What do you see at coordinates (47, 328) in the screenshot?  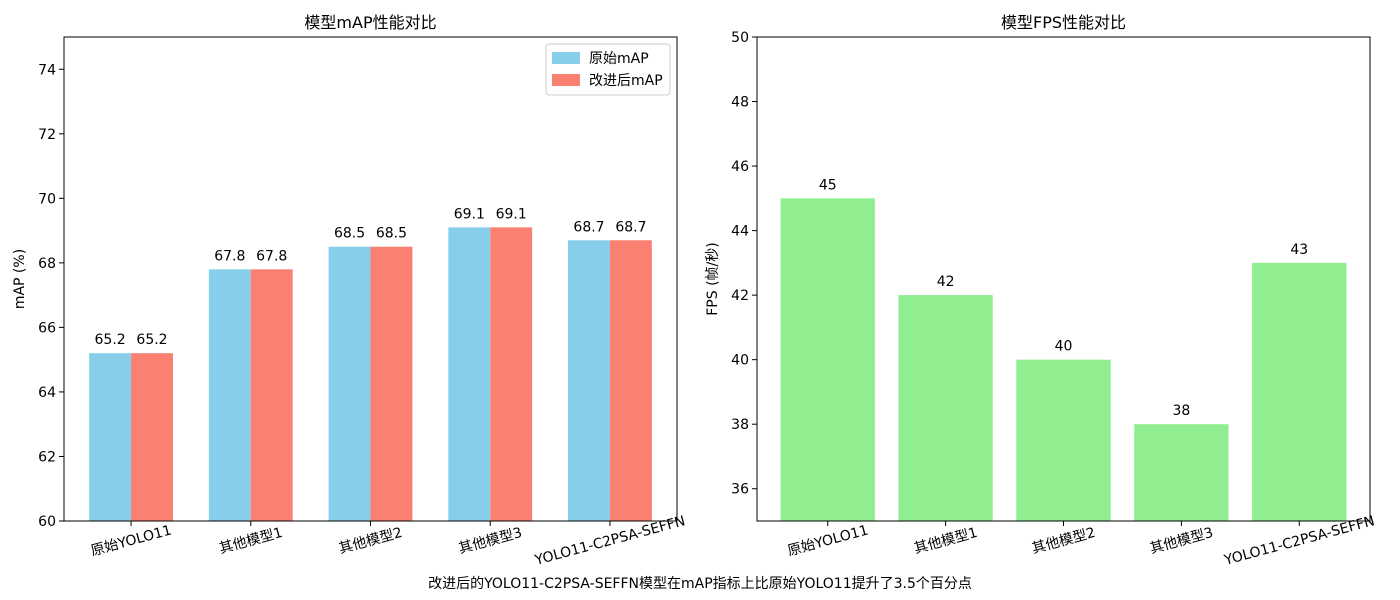 I see `y-tick-label: 66` at bounding box center [47, 328].